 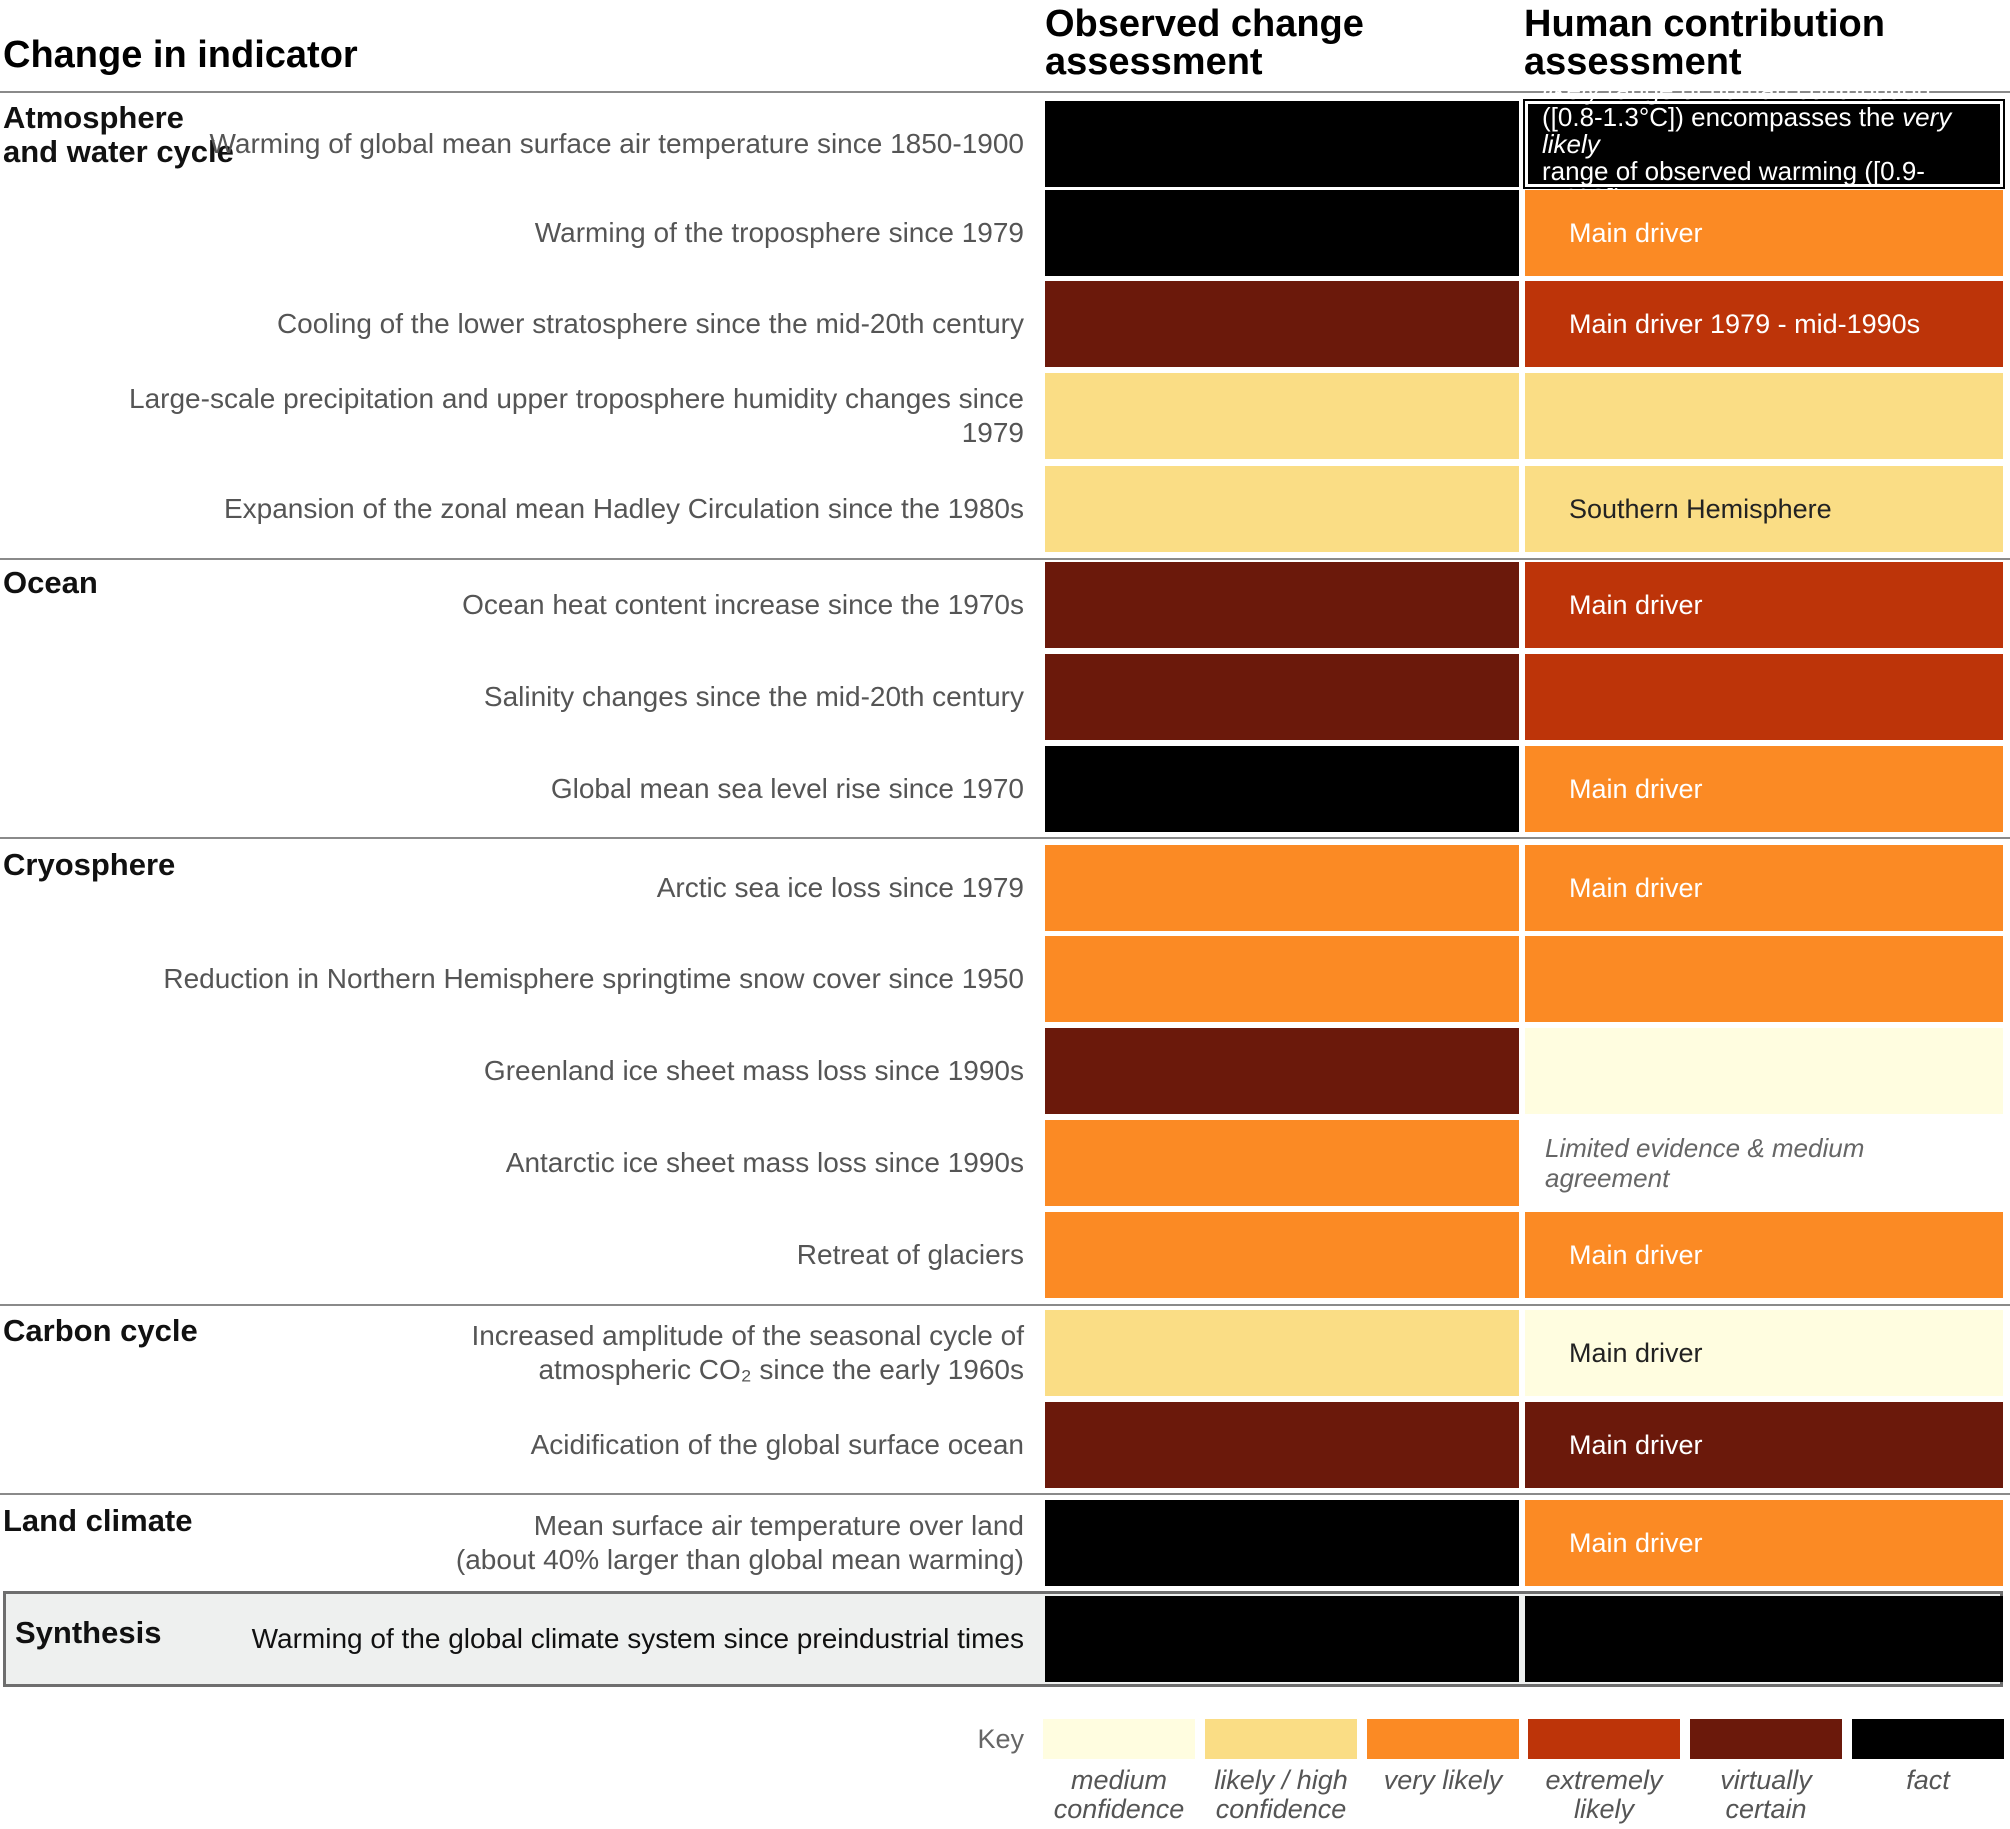 I want to click on human-cell-text: Main driver 1979 - mid-1990s, so click(x=1745, y=324).